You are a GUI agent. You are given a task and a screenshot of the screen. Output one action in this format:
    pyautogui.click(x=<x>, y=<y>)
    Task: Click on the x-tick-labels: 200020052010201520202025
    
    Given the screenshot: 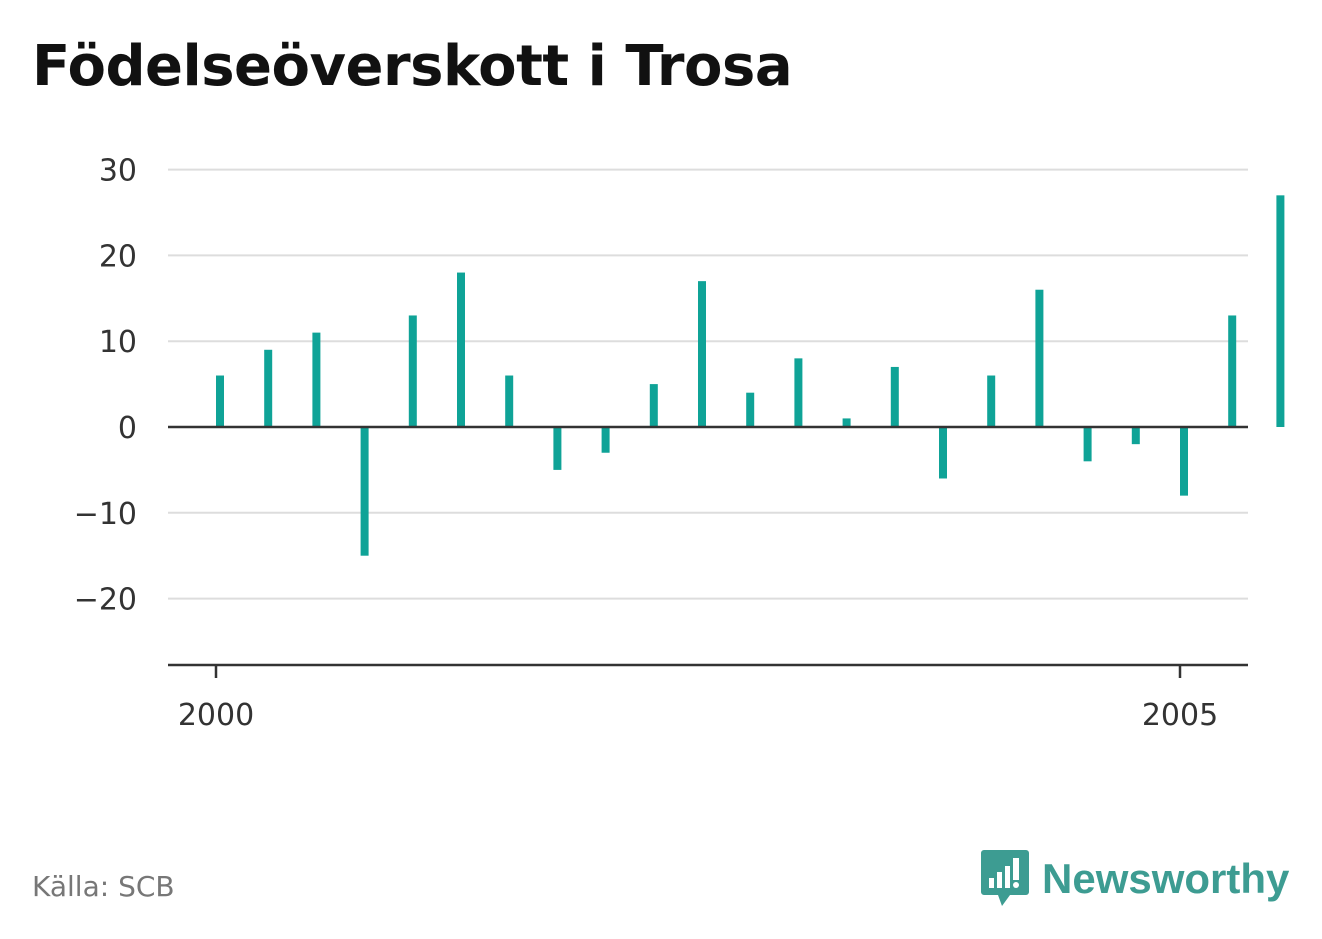 What is the action you would take?
    pyautogui.click(x=698, y=699)
    